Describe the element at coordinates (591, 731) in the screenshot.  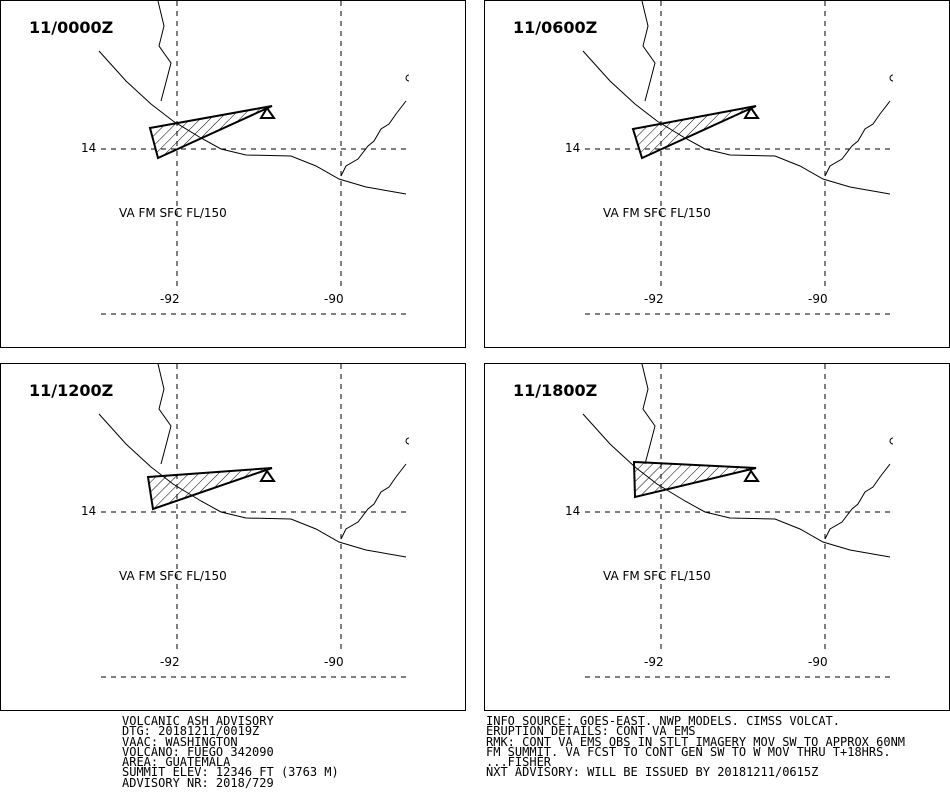
I see `eruption-details: ERUPTION DETAILS: CONT VA EMS` at that location.